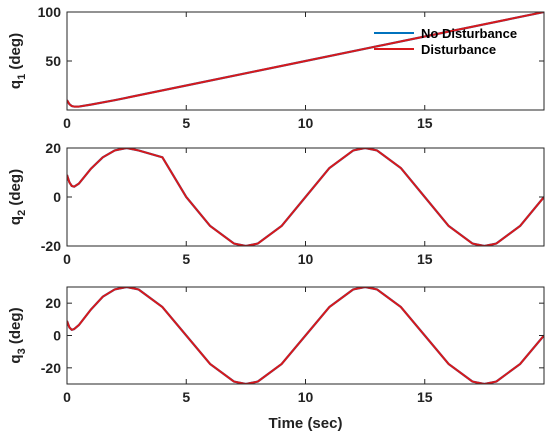  I want to click on legend-label: Disturbance, so click(458, 49).